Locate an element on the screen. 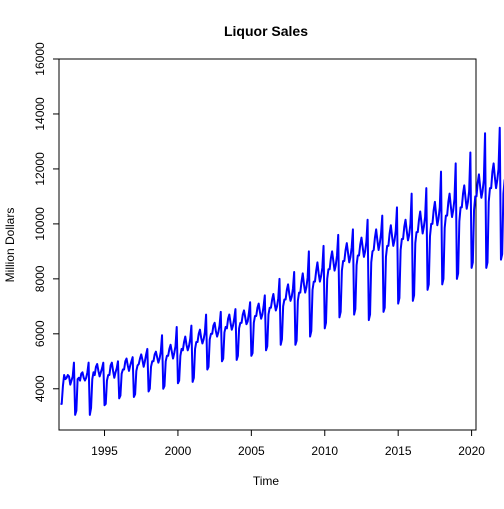 This screenshot has height=509, width=504. y-tick-label: 8000 is located at coordinates (40, 278).